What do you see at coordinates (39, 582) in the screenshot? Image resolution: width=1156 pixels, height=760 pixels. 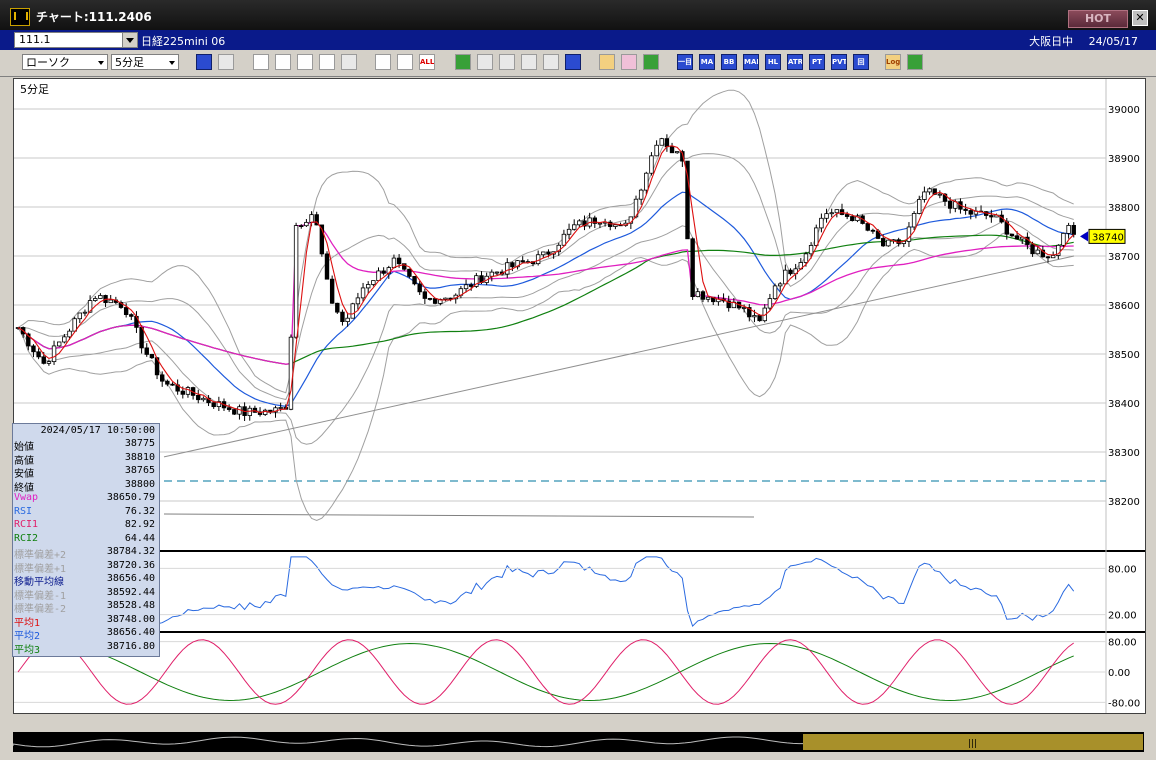 I see `info-label: 移動平均線` at bounding box center [39, 582].